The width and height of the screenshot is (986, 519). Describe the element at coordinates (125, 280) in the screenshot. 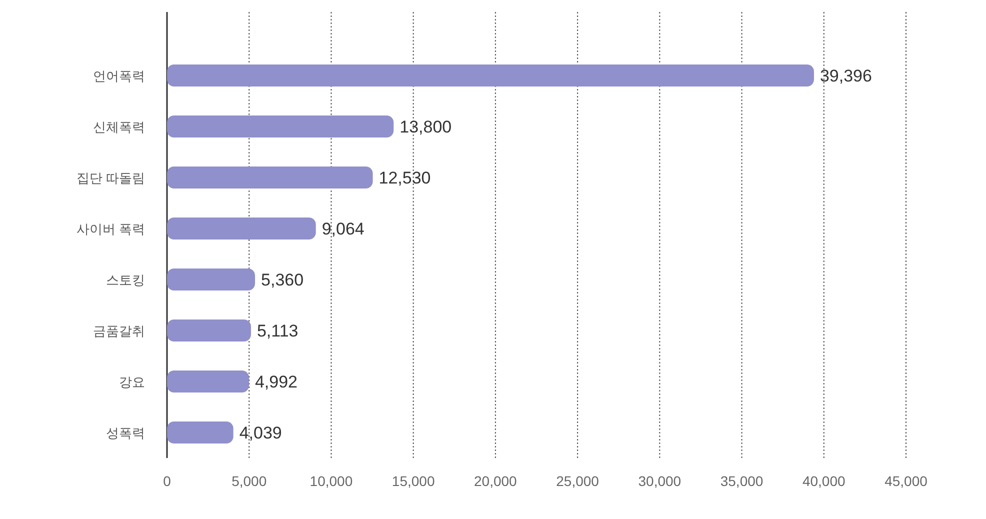

I see `y-tick-label: 스토킹` at that location.